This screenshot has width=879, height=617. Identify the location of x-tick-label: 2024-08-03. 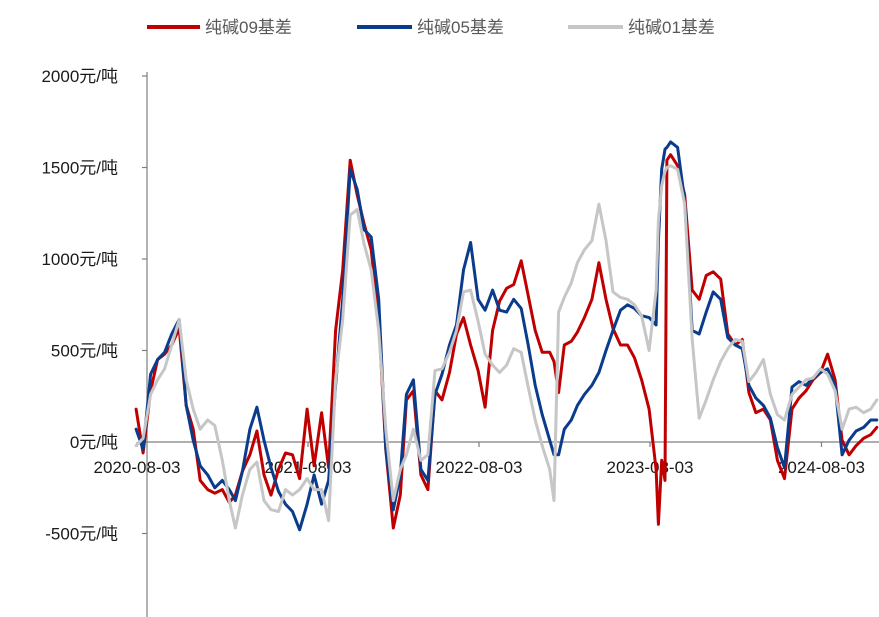
(821, 467).